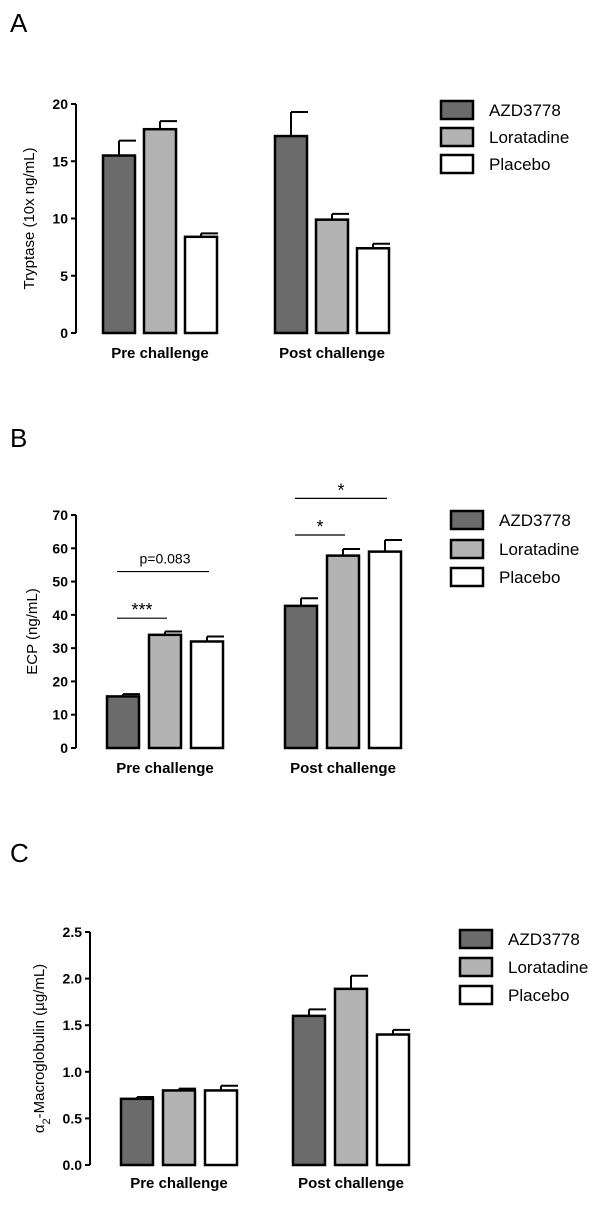 The image size is (600, 1205). What do you see at coordinates (60, 548) in the screenshot?
I see `y-tick-label: 60` at bounding box center [60, 548].